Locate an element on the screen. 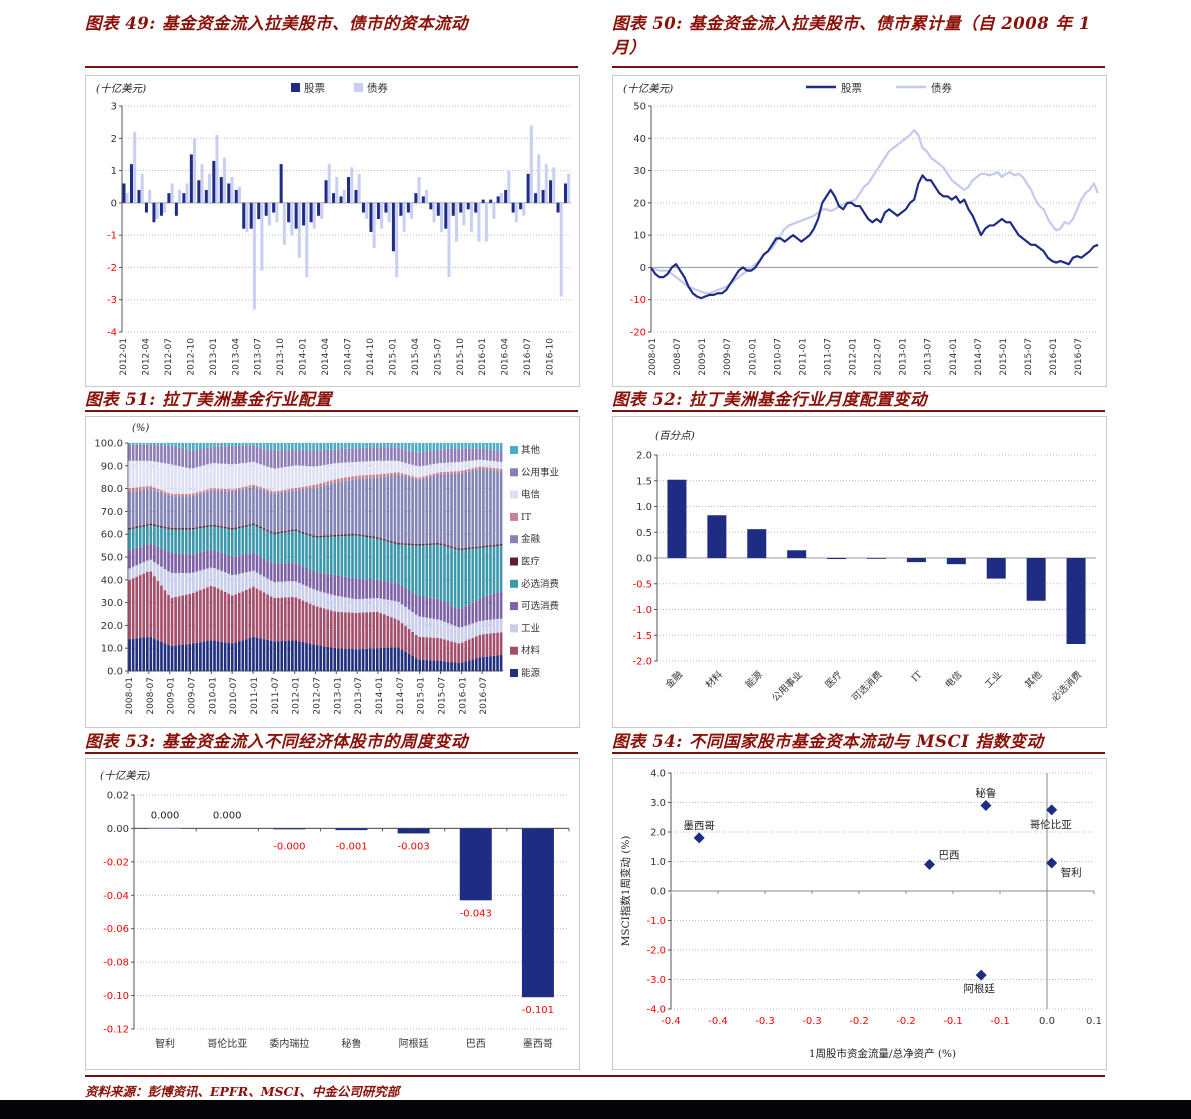  svg-text: 10 is located at coordinates (639, 236).